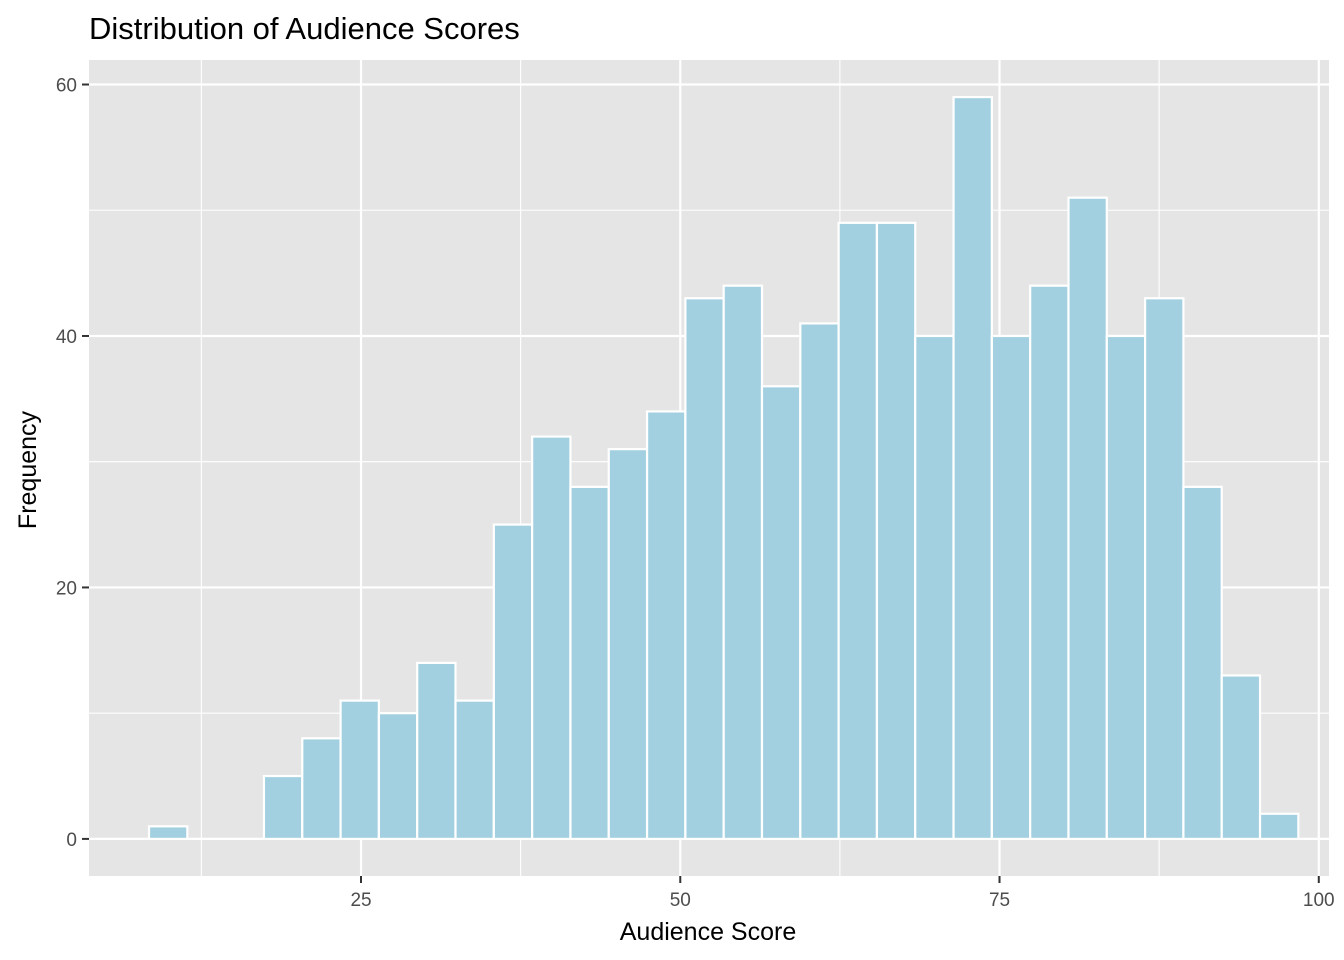 Image resolution: width=1344 pixels, height=960 pixels. Describe the element at coordinates (999, 900) in the screenshot. I see `x-tick-label: 75` at that location.